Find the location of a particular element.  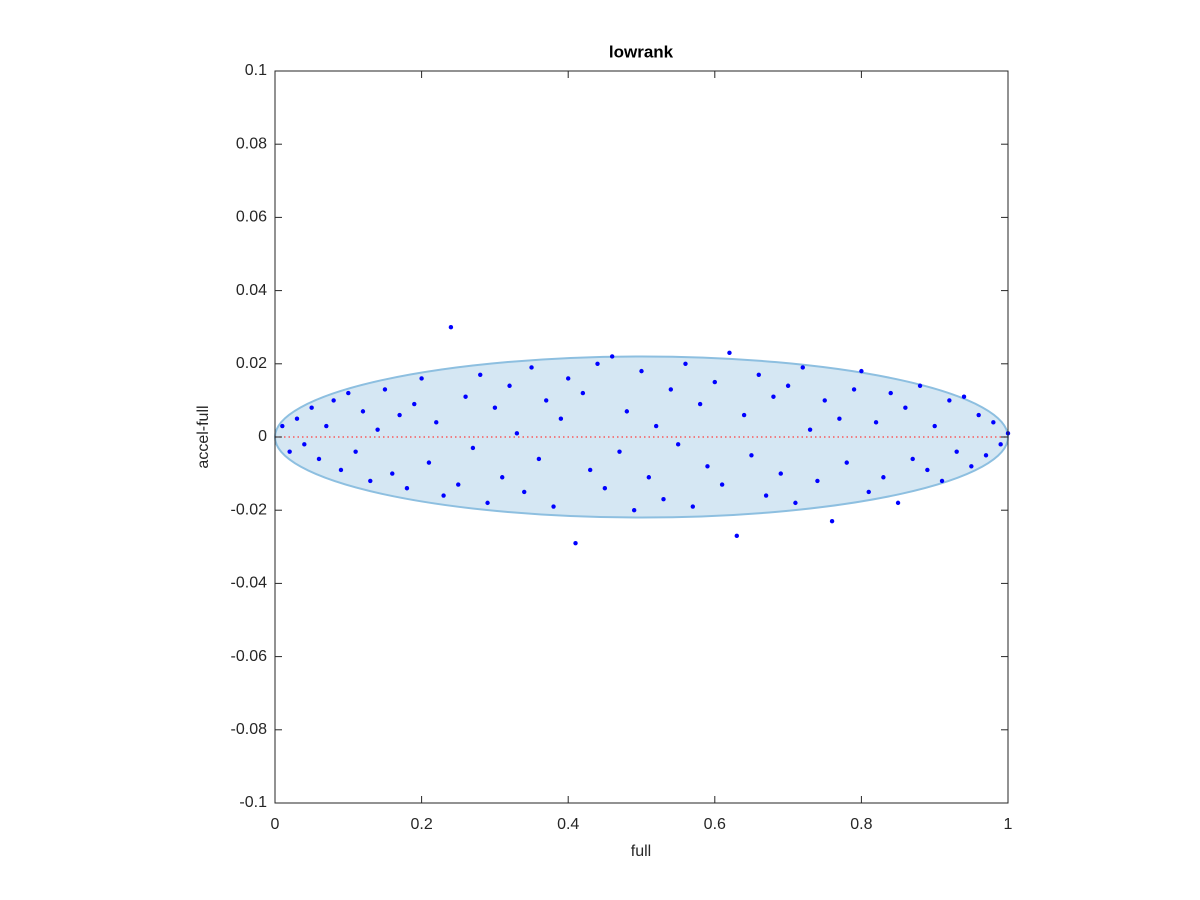

y-tick-label: -0.02 is located at coordinates (249, 509).